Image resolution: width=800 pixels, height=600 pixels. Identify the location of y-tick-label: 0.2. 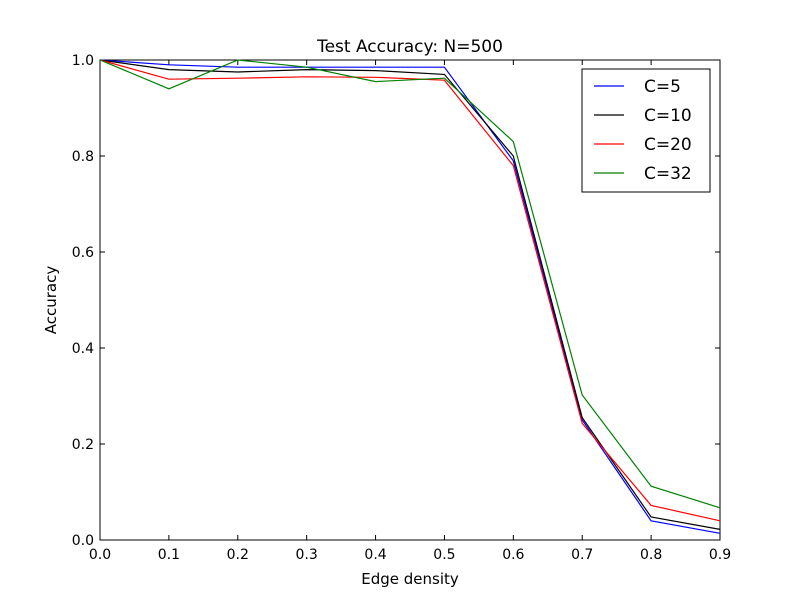
(83, 445).